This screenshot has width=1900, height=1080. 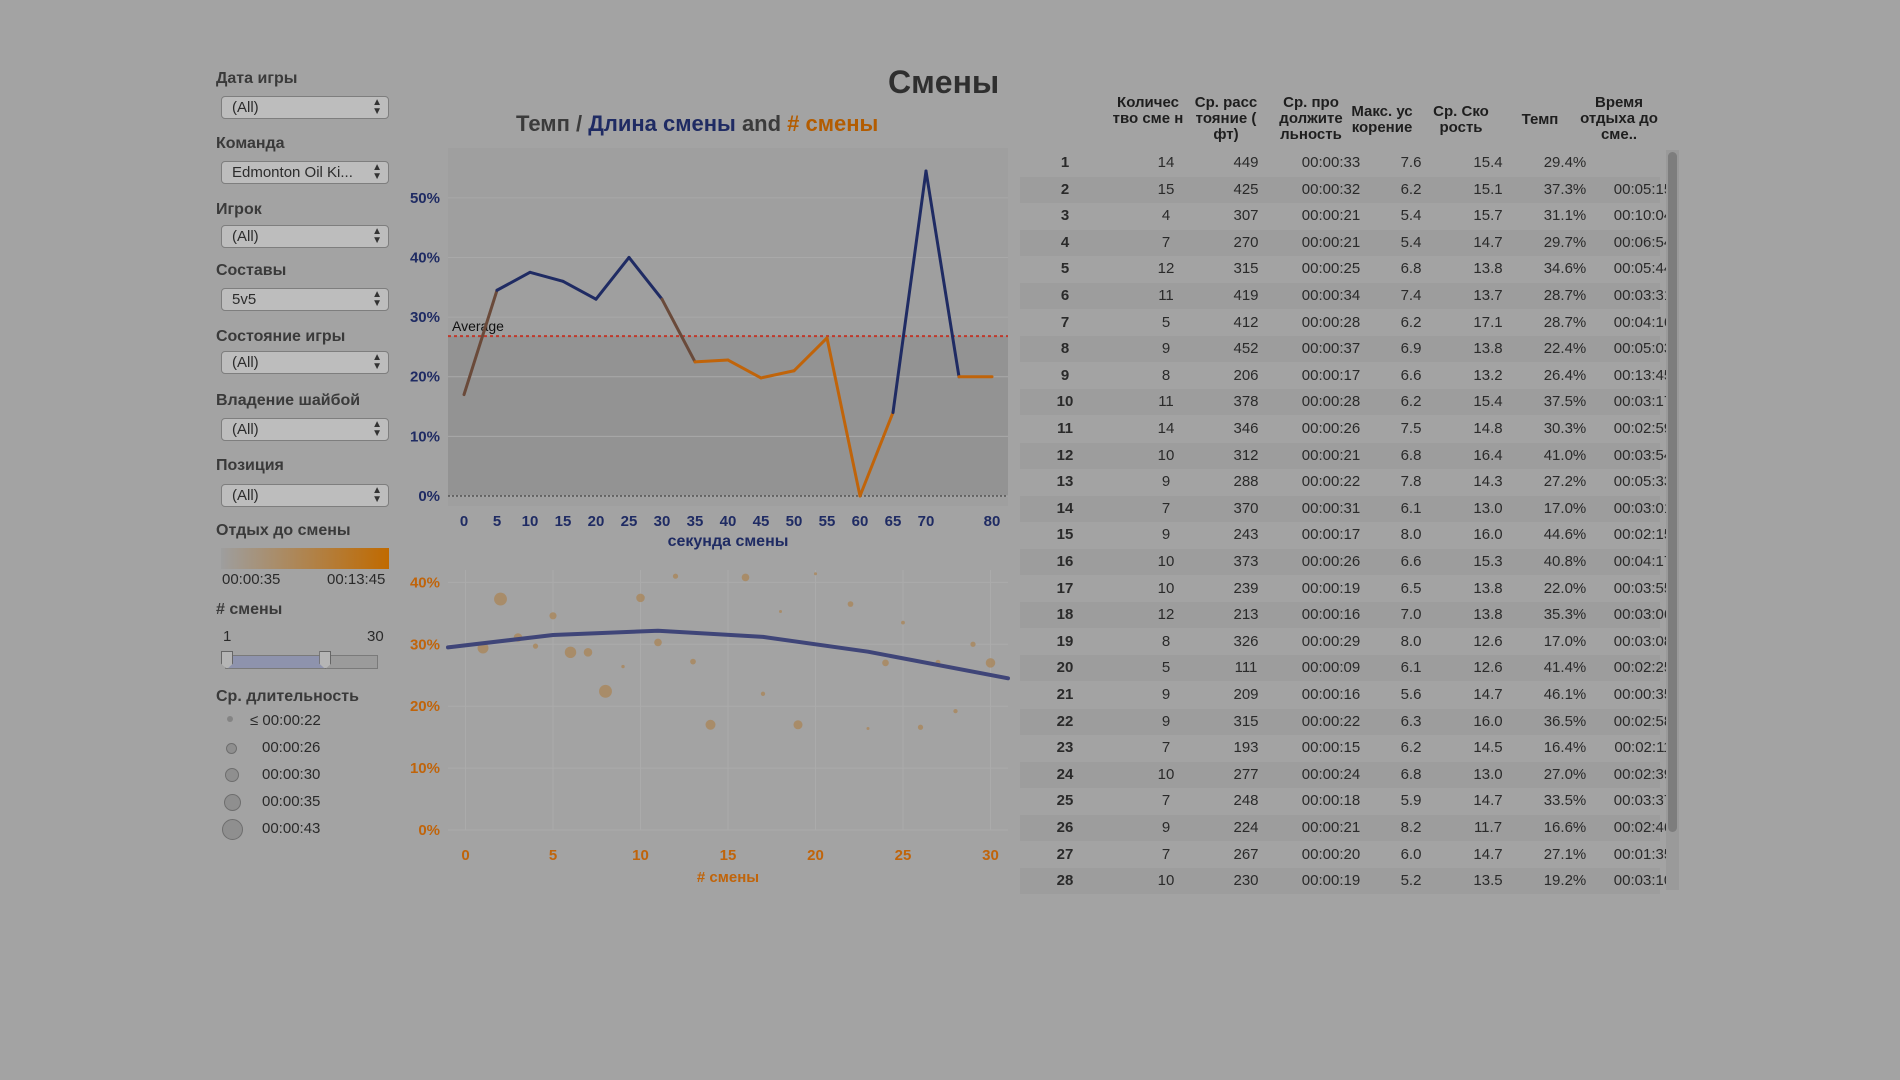 What do you see at coordinates (232, 802) in the screenshot?
I see `size-legend-marker` at bounding box center [232, 802].